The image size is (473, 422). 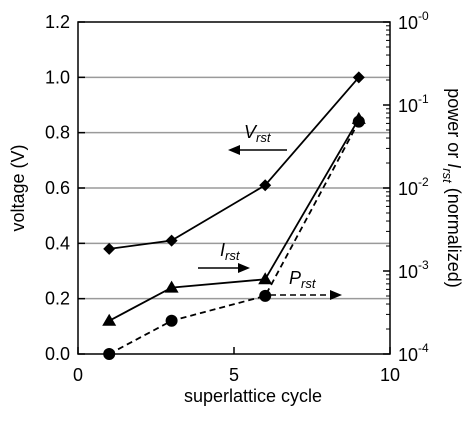 I want to click on annotation-p-rst: Prst, so click(x=306, y=284).